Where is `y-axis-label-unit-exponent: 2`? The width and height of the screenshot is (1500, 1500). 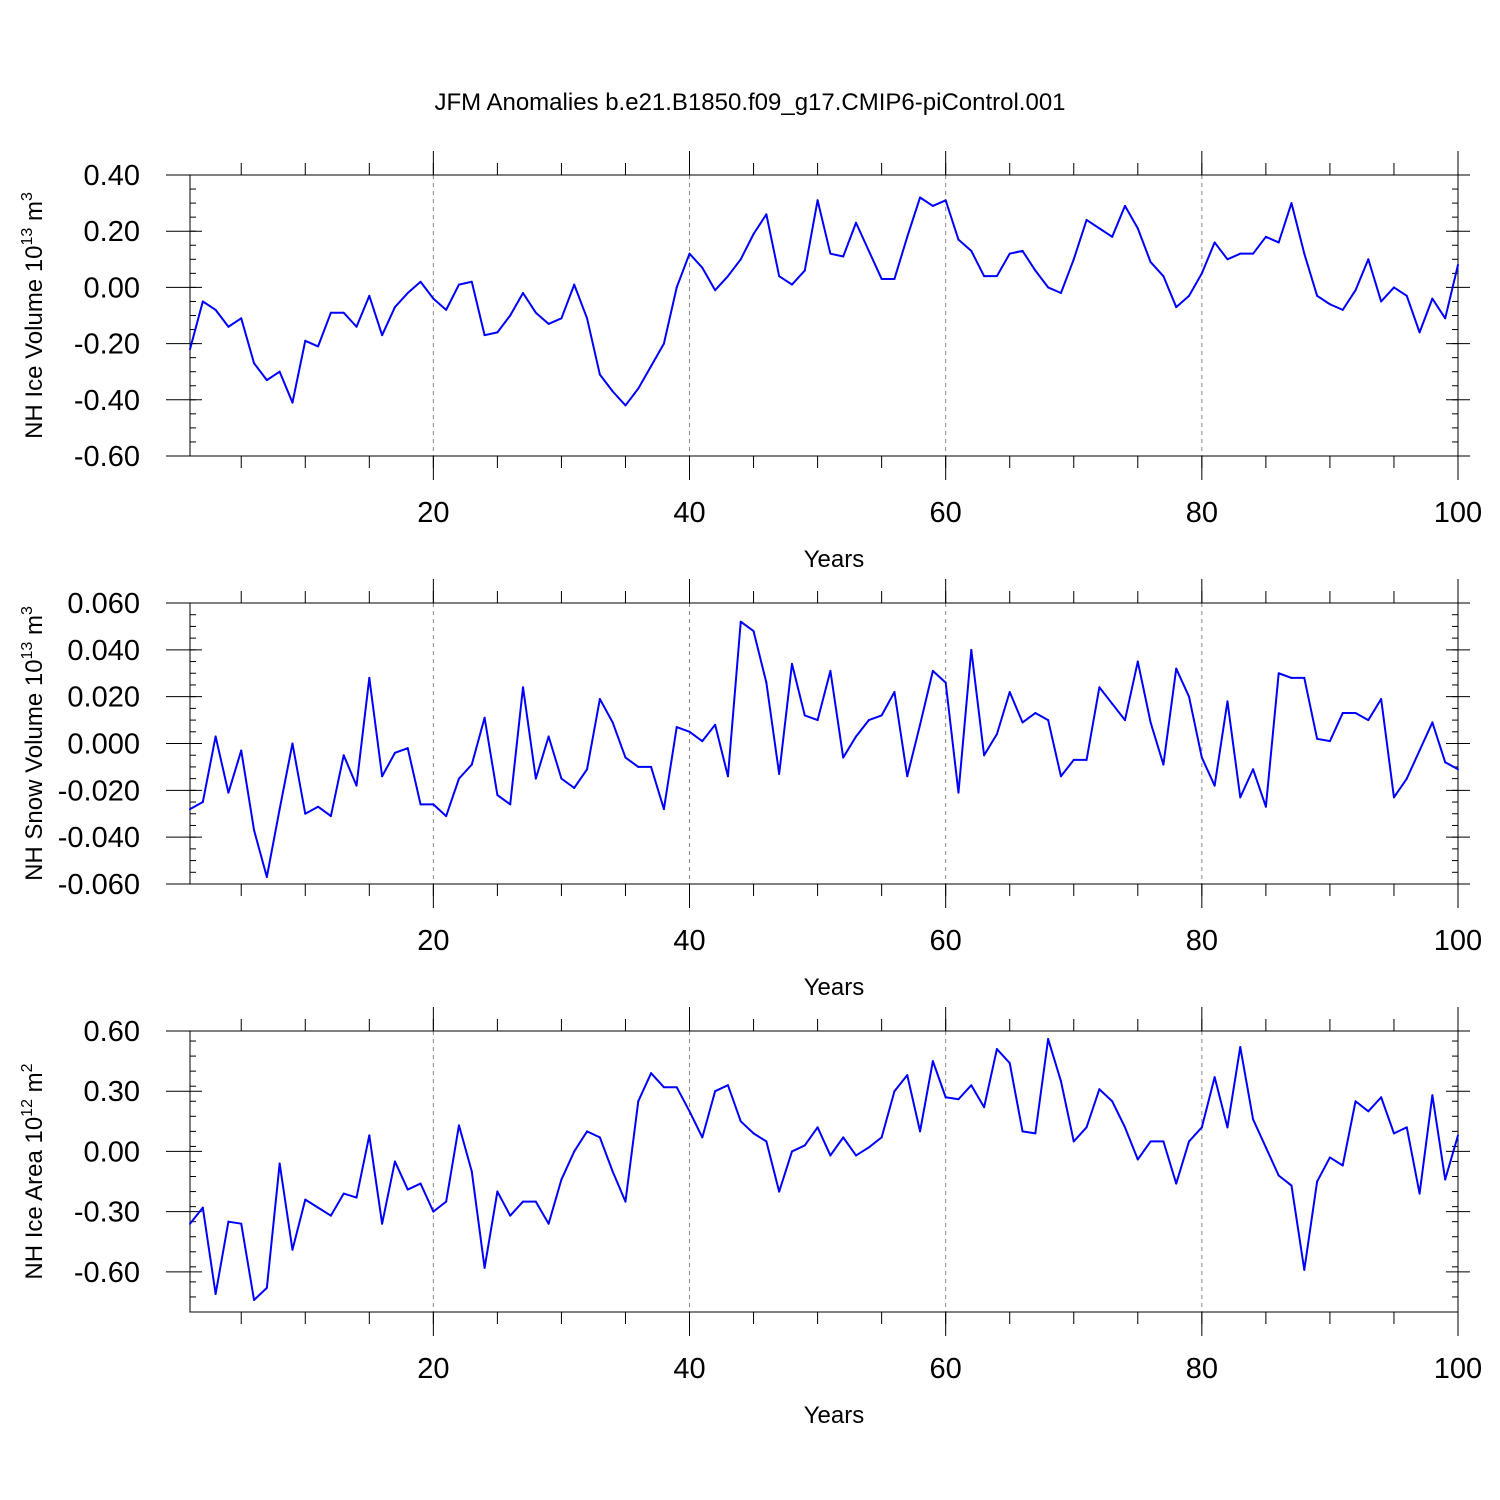 y-axis-label-unit-exponent: 2 is located at coordinates (27, 1067).